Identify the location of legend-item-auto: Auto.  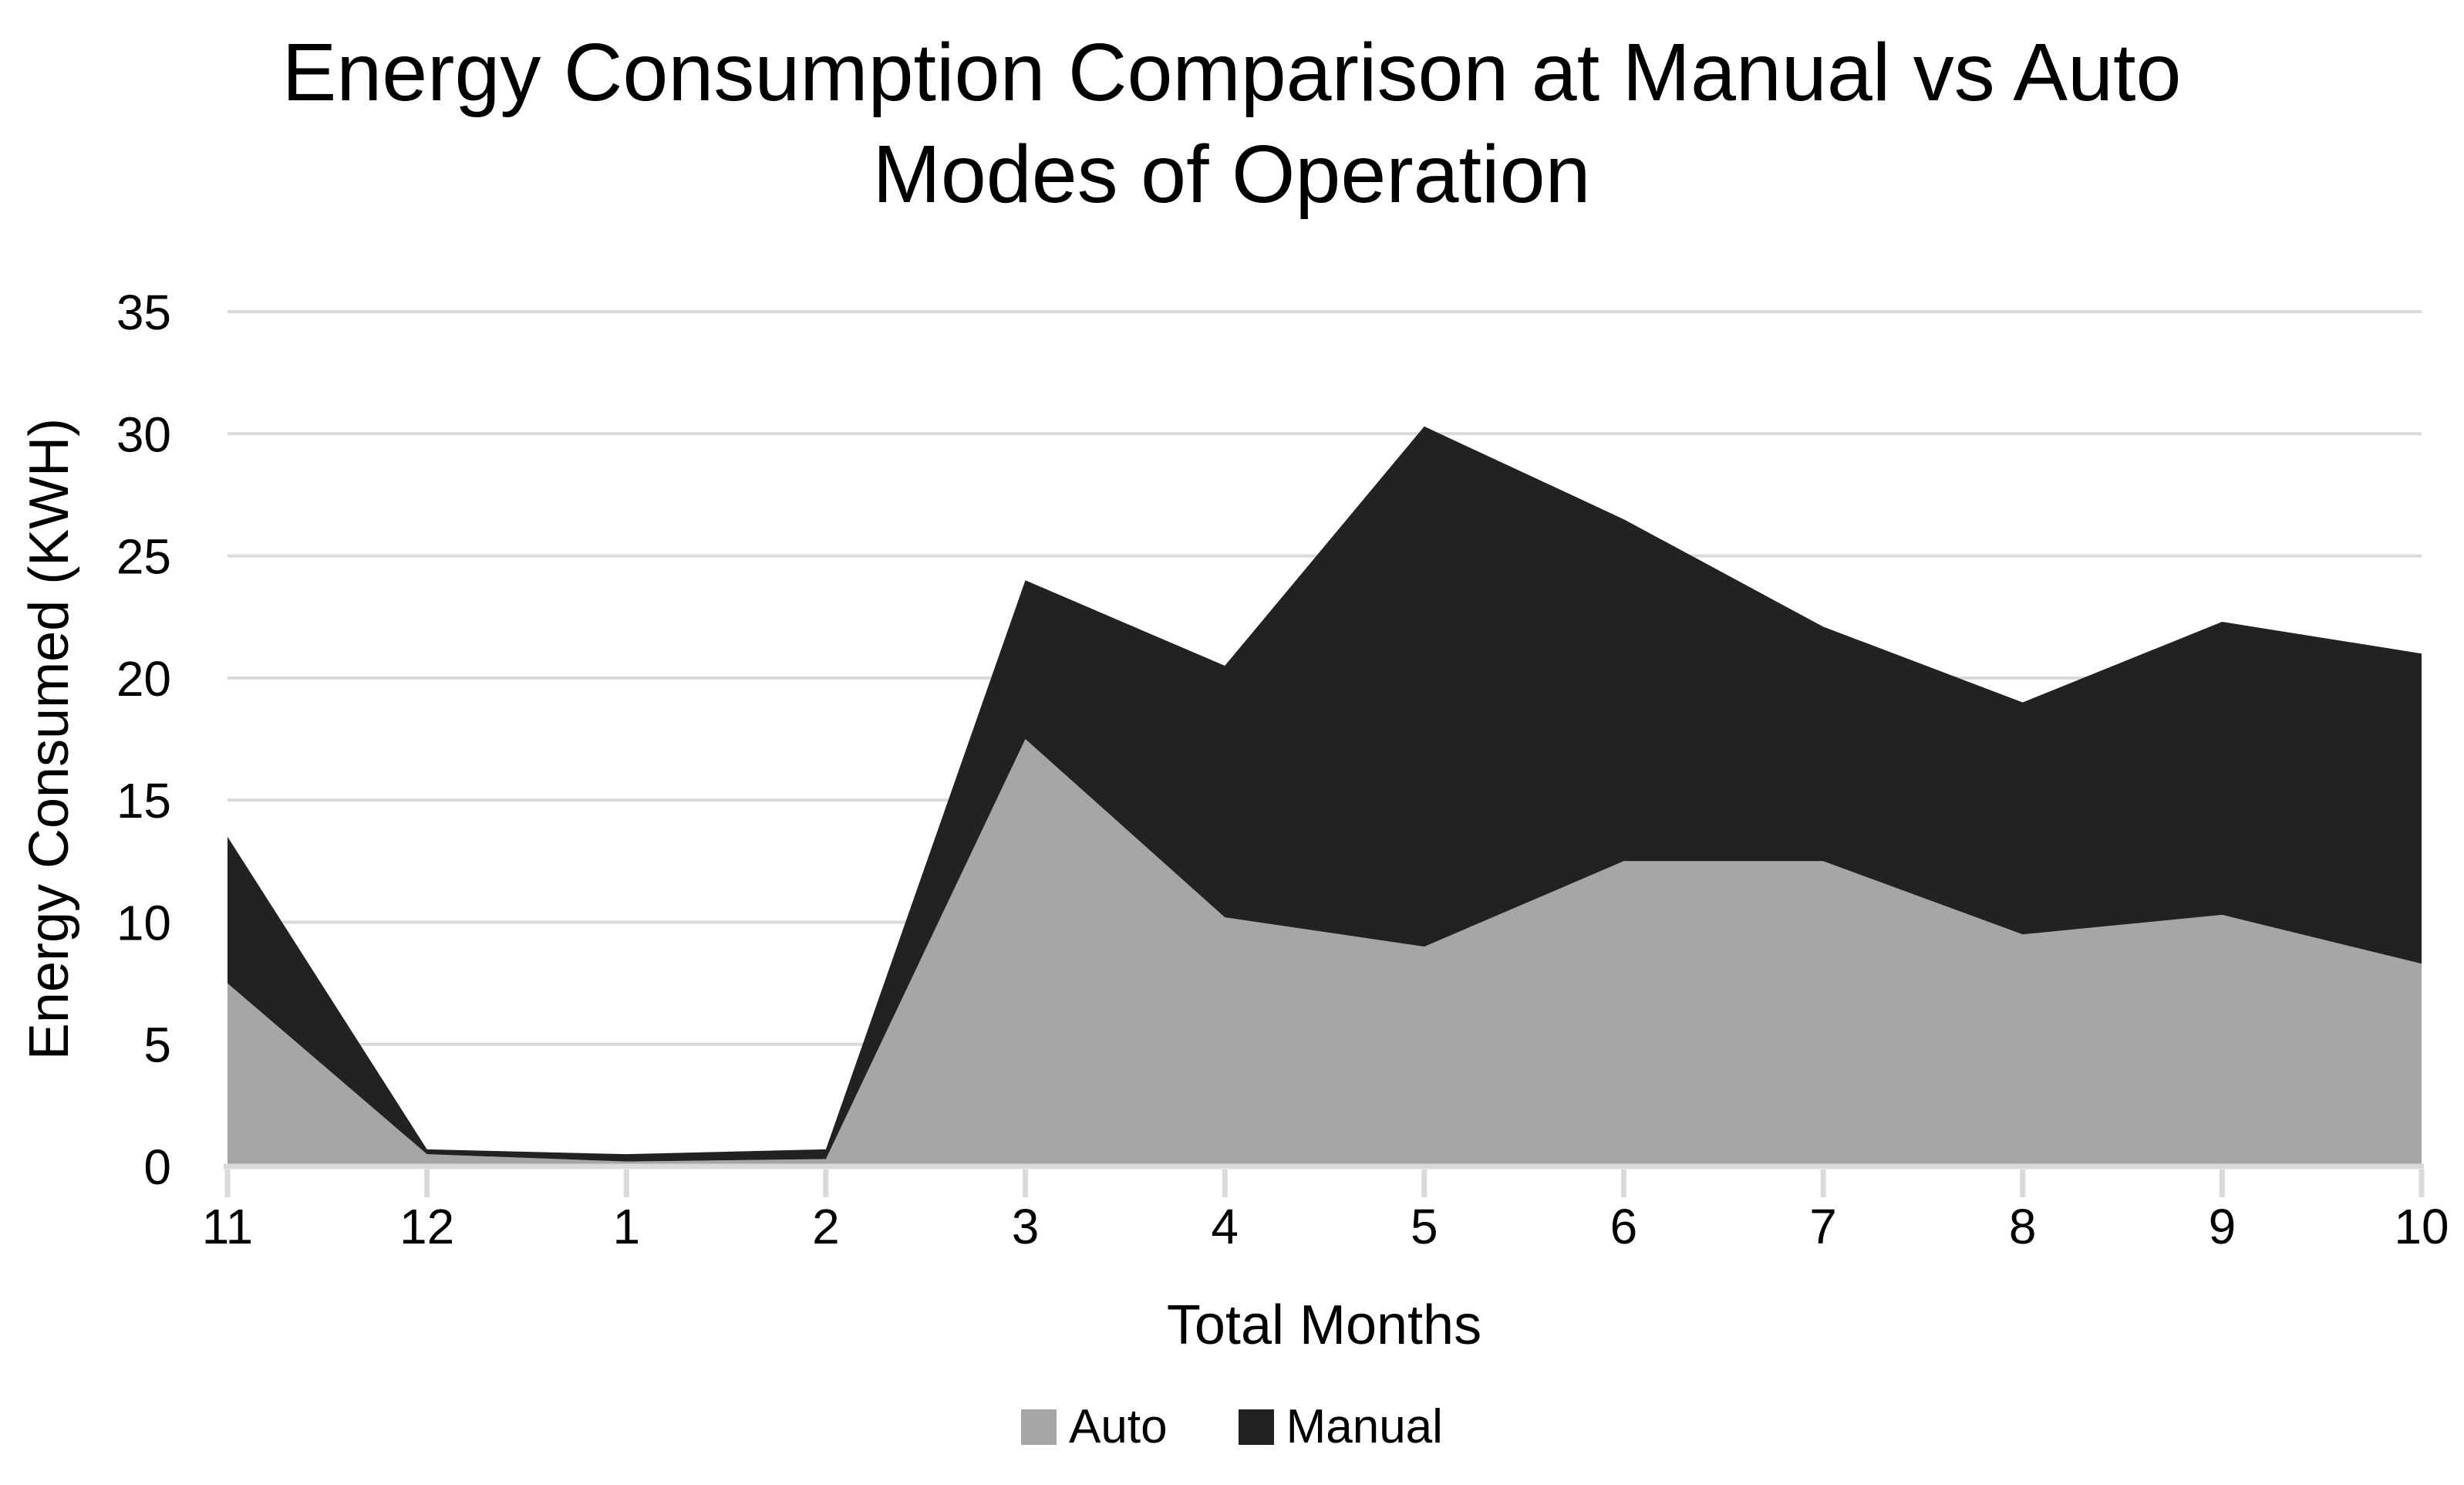
(1094, 1427).